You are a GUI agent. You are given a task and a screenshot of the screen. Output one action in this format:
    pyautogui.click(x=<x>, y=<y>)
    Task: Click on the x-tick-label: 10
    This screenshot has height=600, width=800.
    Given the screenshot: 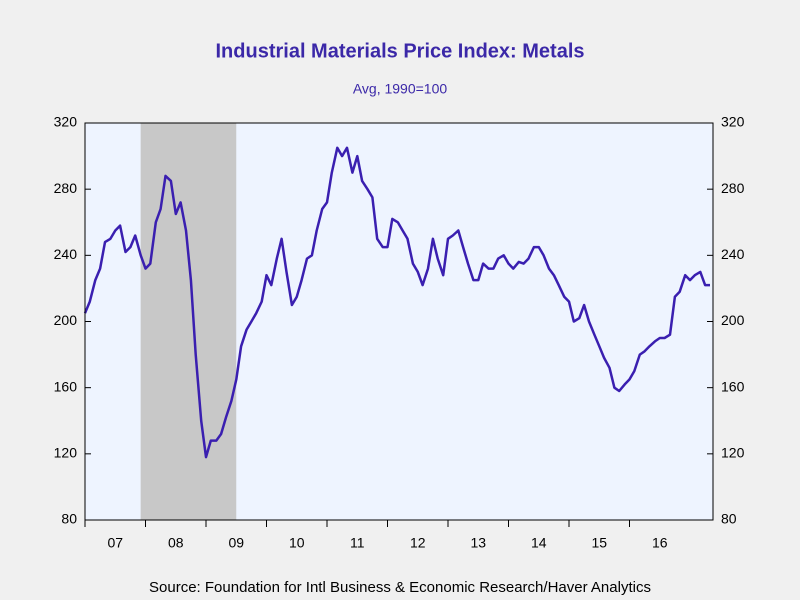 What is the action you would take?
    pyautogui.click(x=297, y=543)
    